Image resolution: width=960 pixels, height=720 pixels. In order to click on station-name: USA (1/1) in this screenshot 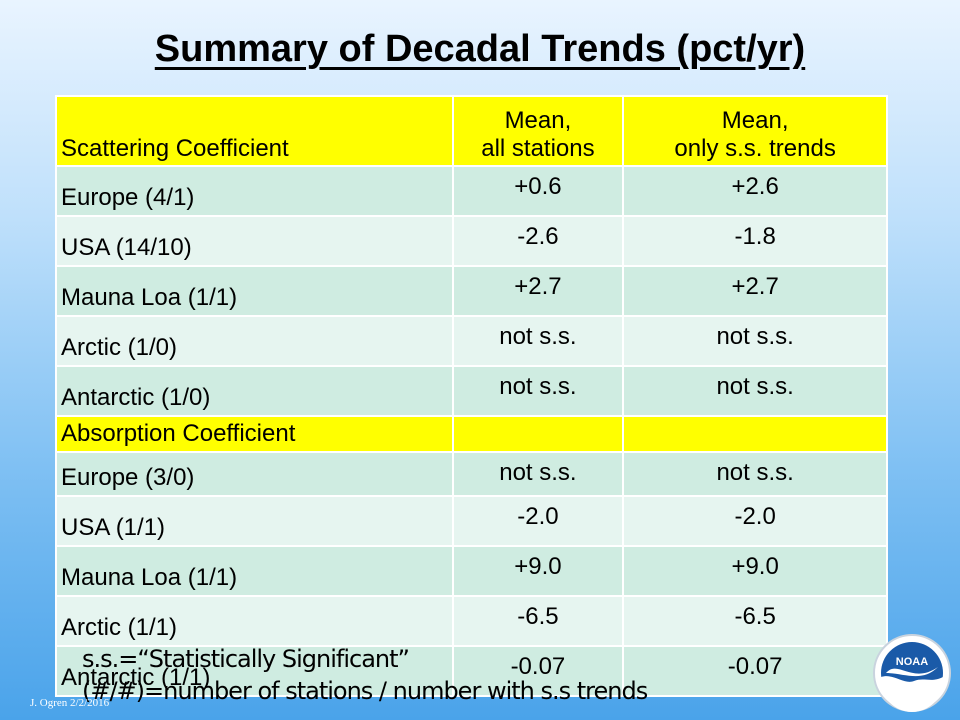, I will do `click(254, 521)`.